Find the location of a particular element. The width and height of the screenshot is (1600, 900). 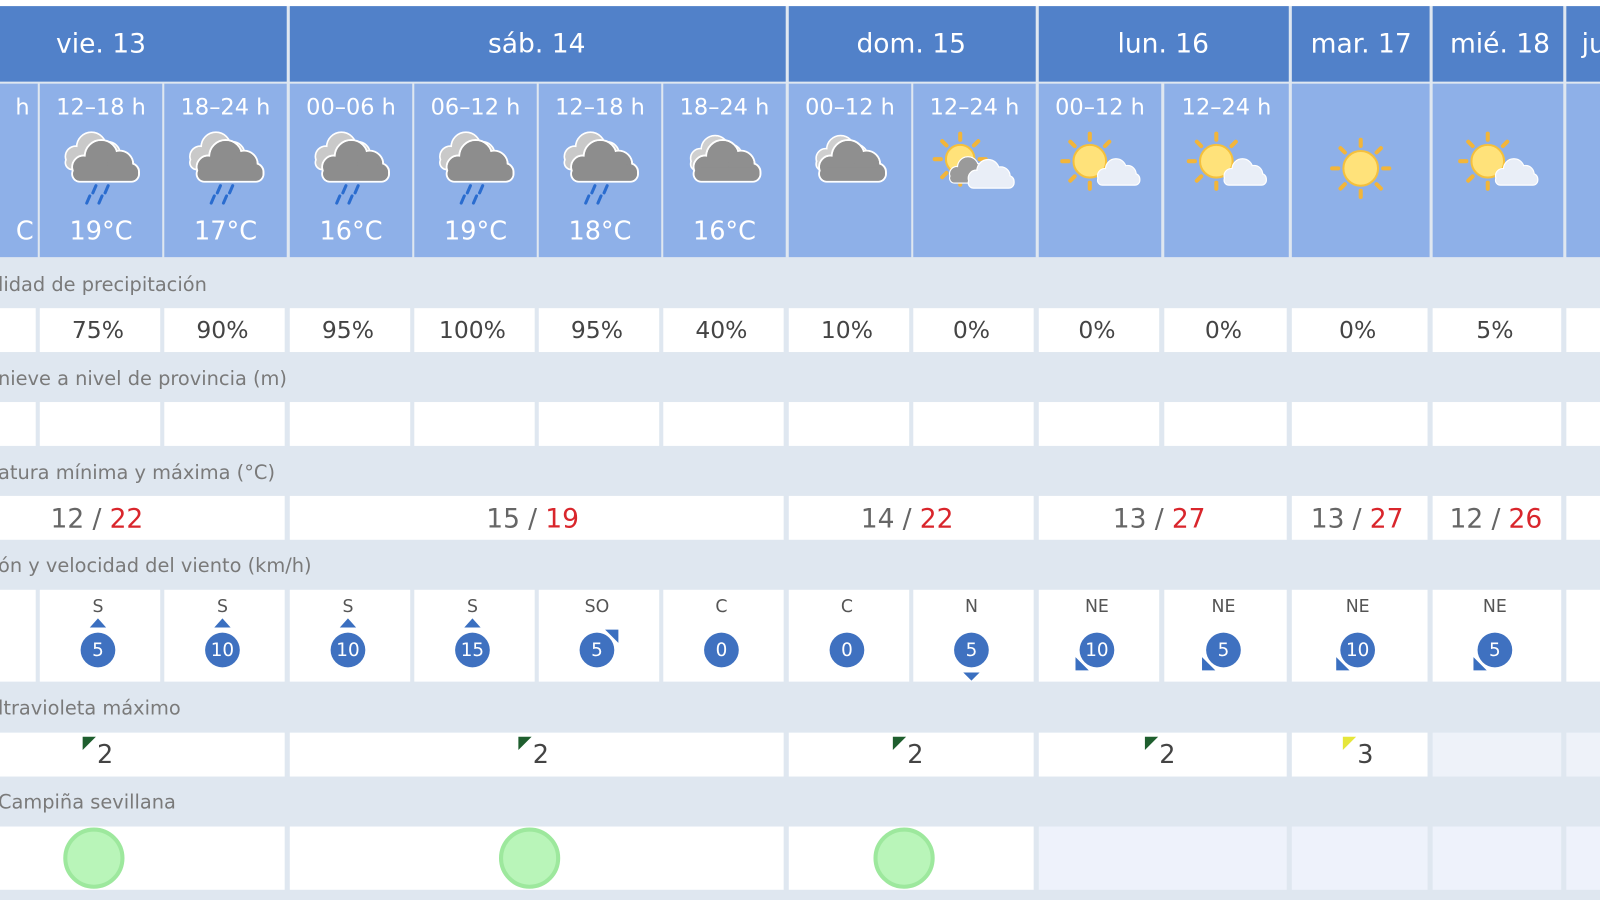

wind-direction: S is located at coordinates (97, 607).